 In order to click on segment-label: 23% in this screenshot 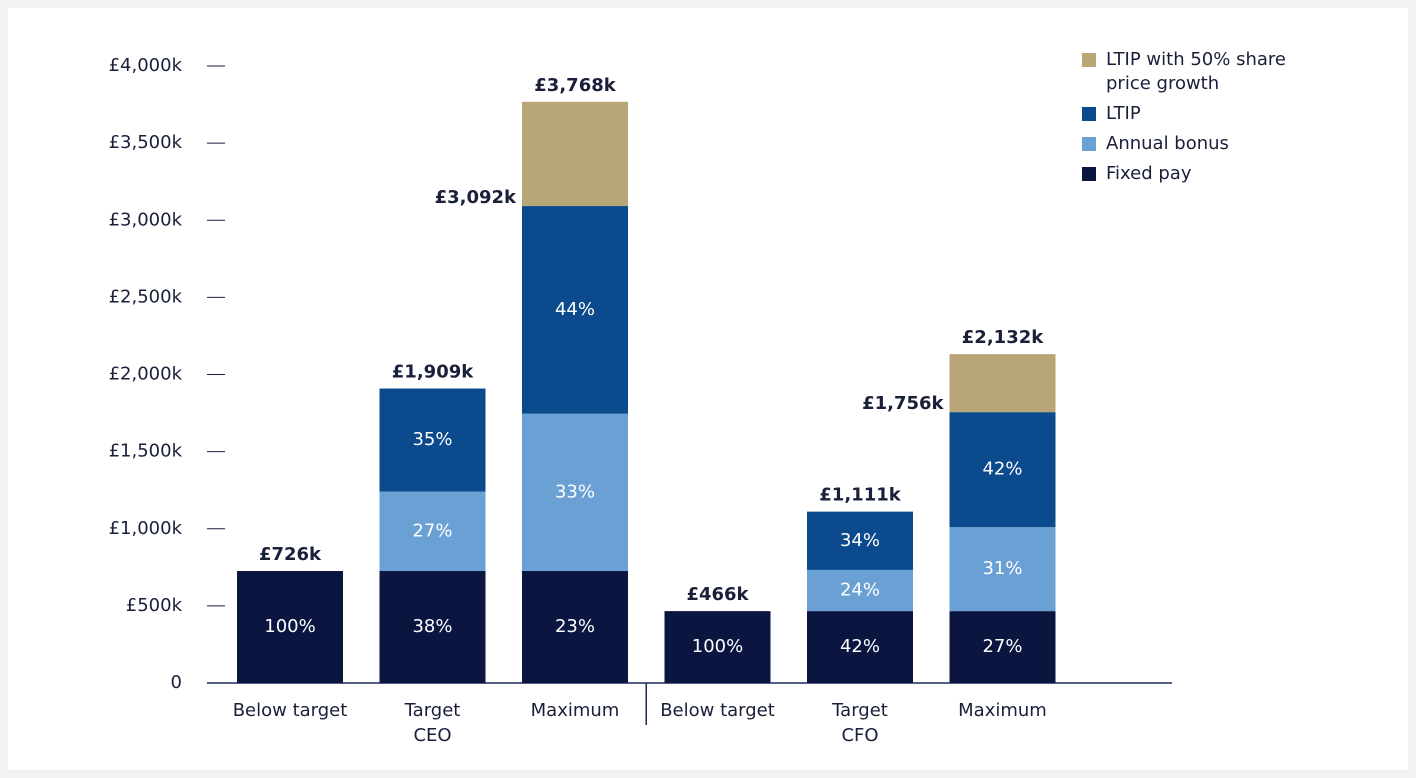, I will do `click(575, 626)`.